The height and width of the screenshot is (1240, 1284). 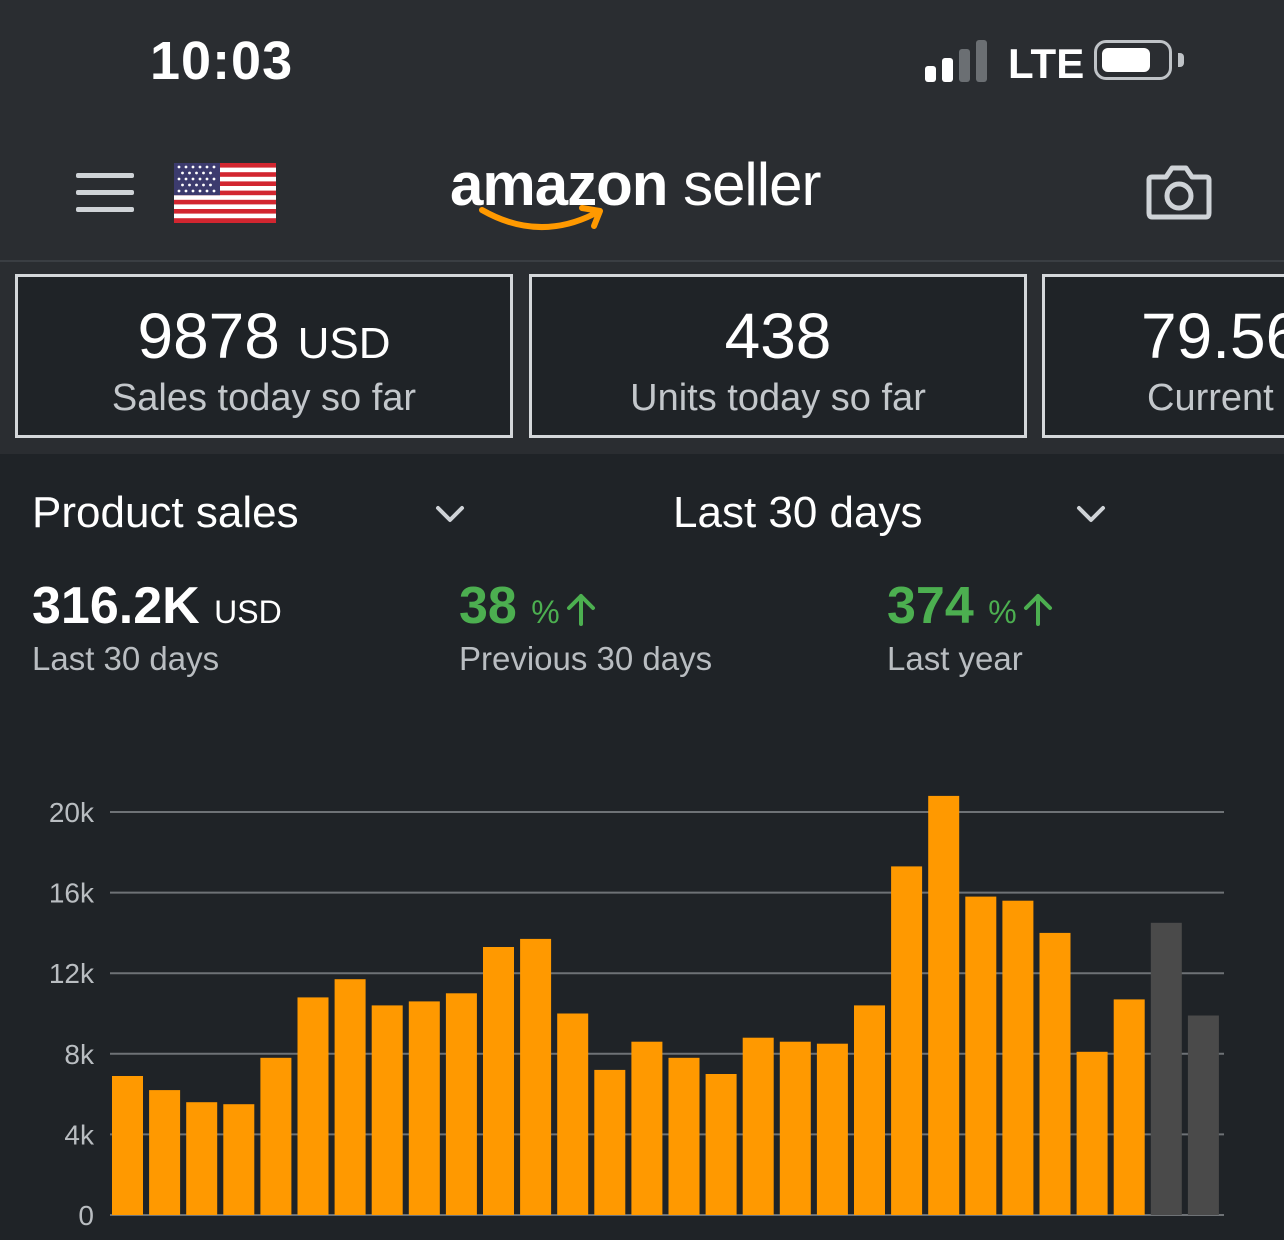 I want to click on metric-total: 316.2K USD, so click(x=157, y=606).